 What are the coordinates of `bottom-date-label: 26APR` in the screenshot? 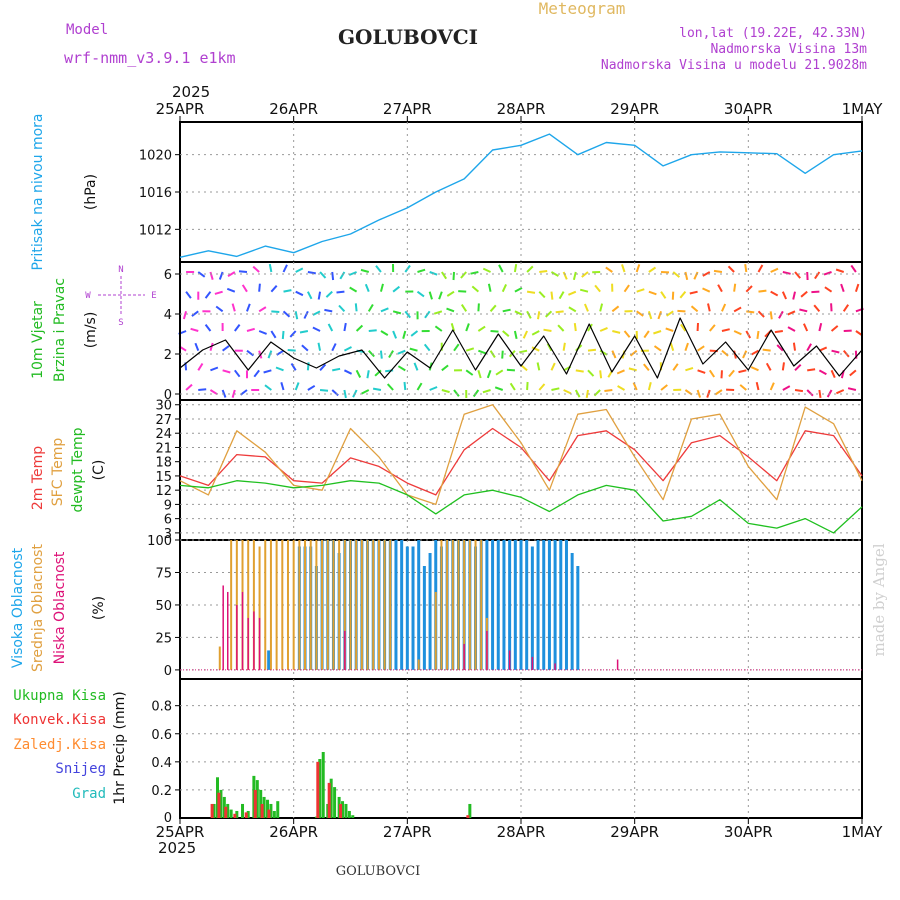 It's located at (293, 832).